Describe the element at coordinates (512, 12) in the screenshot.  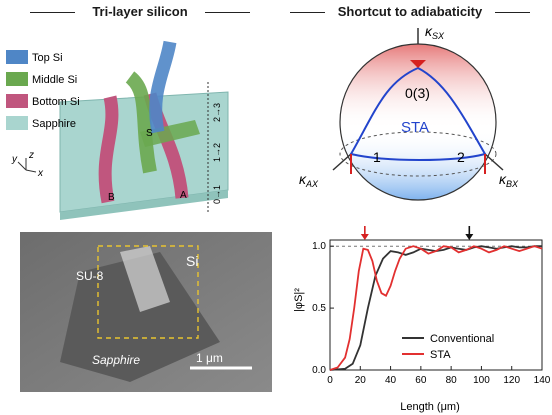
I see `title-rule-right-b` at that location.